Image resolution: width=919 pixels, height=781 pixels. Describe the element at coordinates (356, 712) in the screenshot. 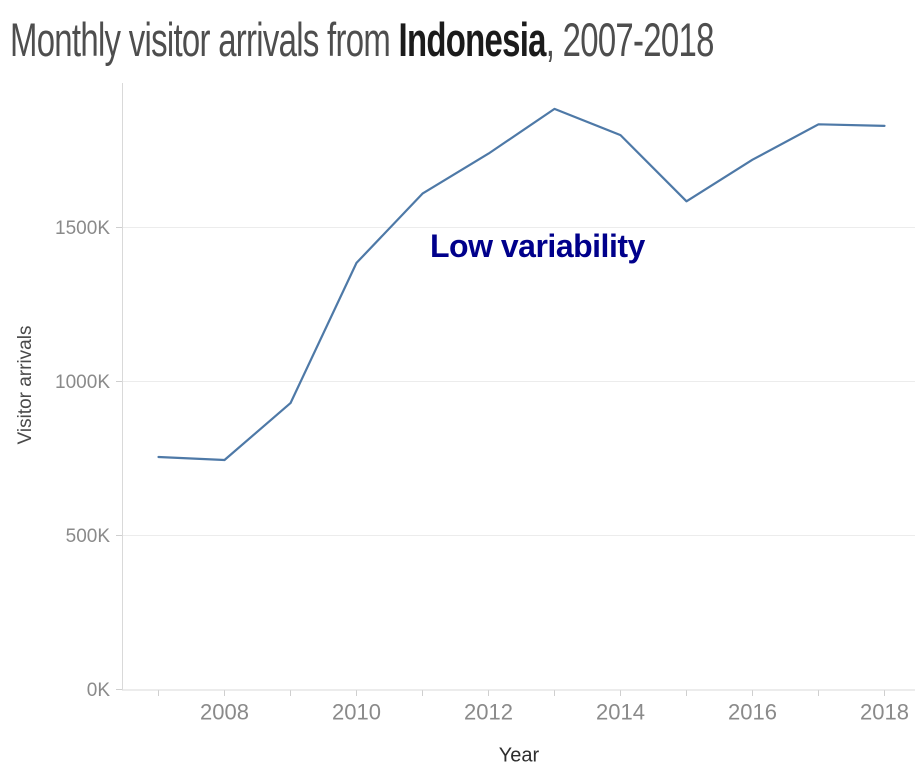

I see `x-tick-label: 2010` at that location.